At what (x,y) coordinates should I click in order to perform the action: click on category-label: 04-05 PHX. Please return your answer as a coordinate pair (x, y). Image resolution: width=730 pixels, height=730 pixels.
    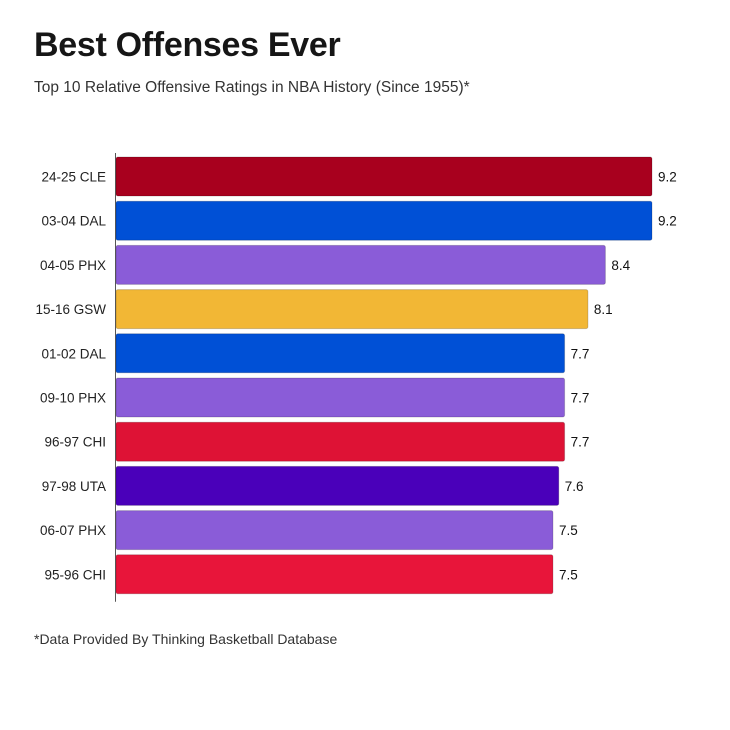
    Looking at the image, I should click on (73, 265).